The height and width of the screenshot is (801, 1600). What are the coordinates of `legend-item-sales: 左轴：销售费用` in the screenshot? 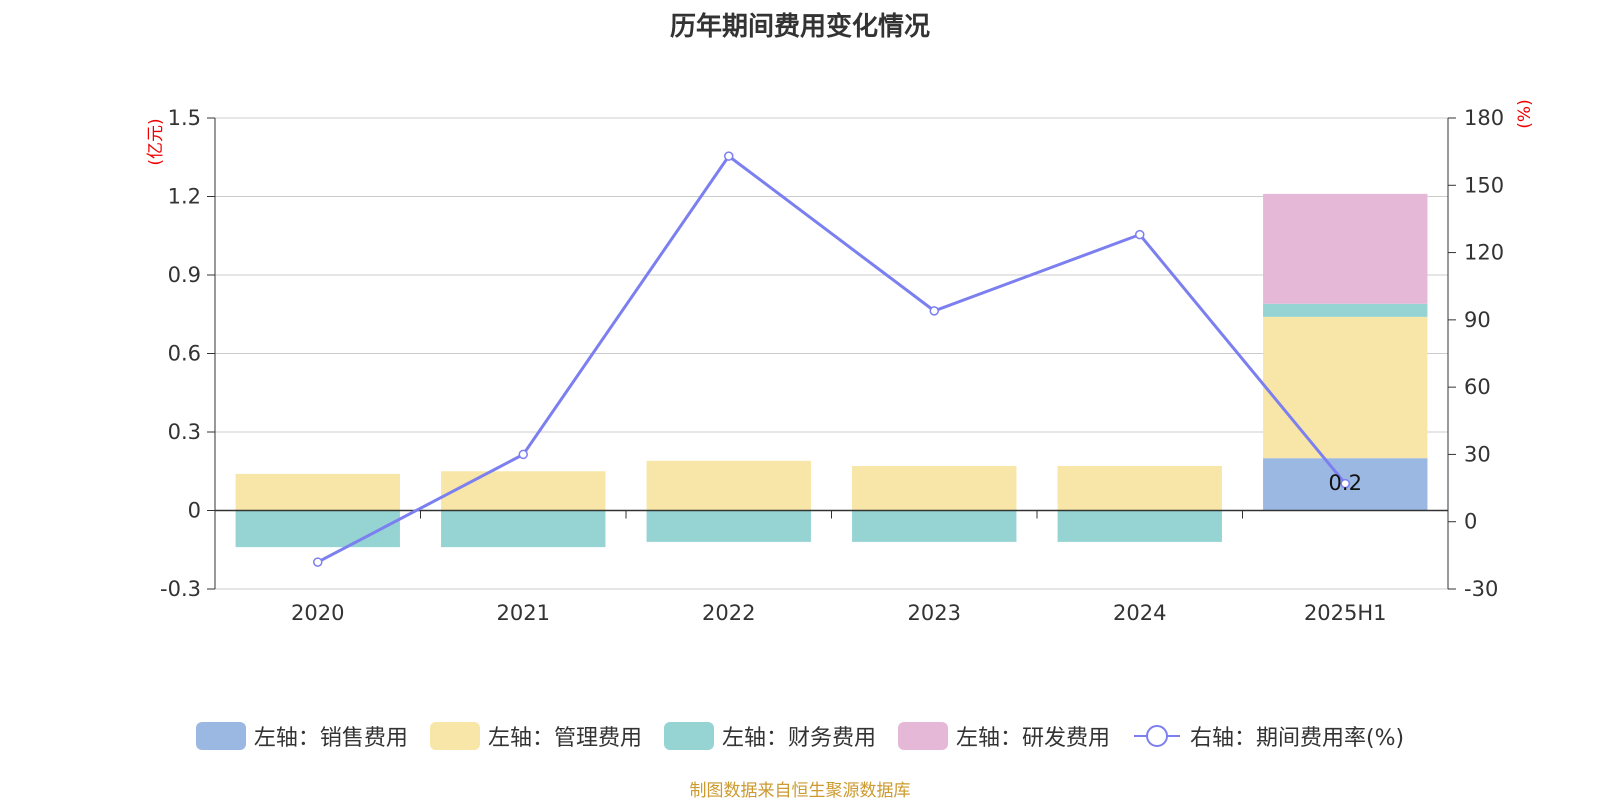 It's located at (301, 736).